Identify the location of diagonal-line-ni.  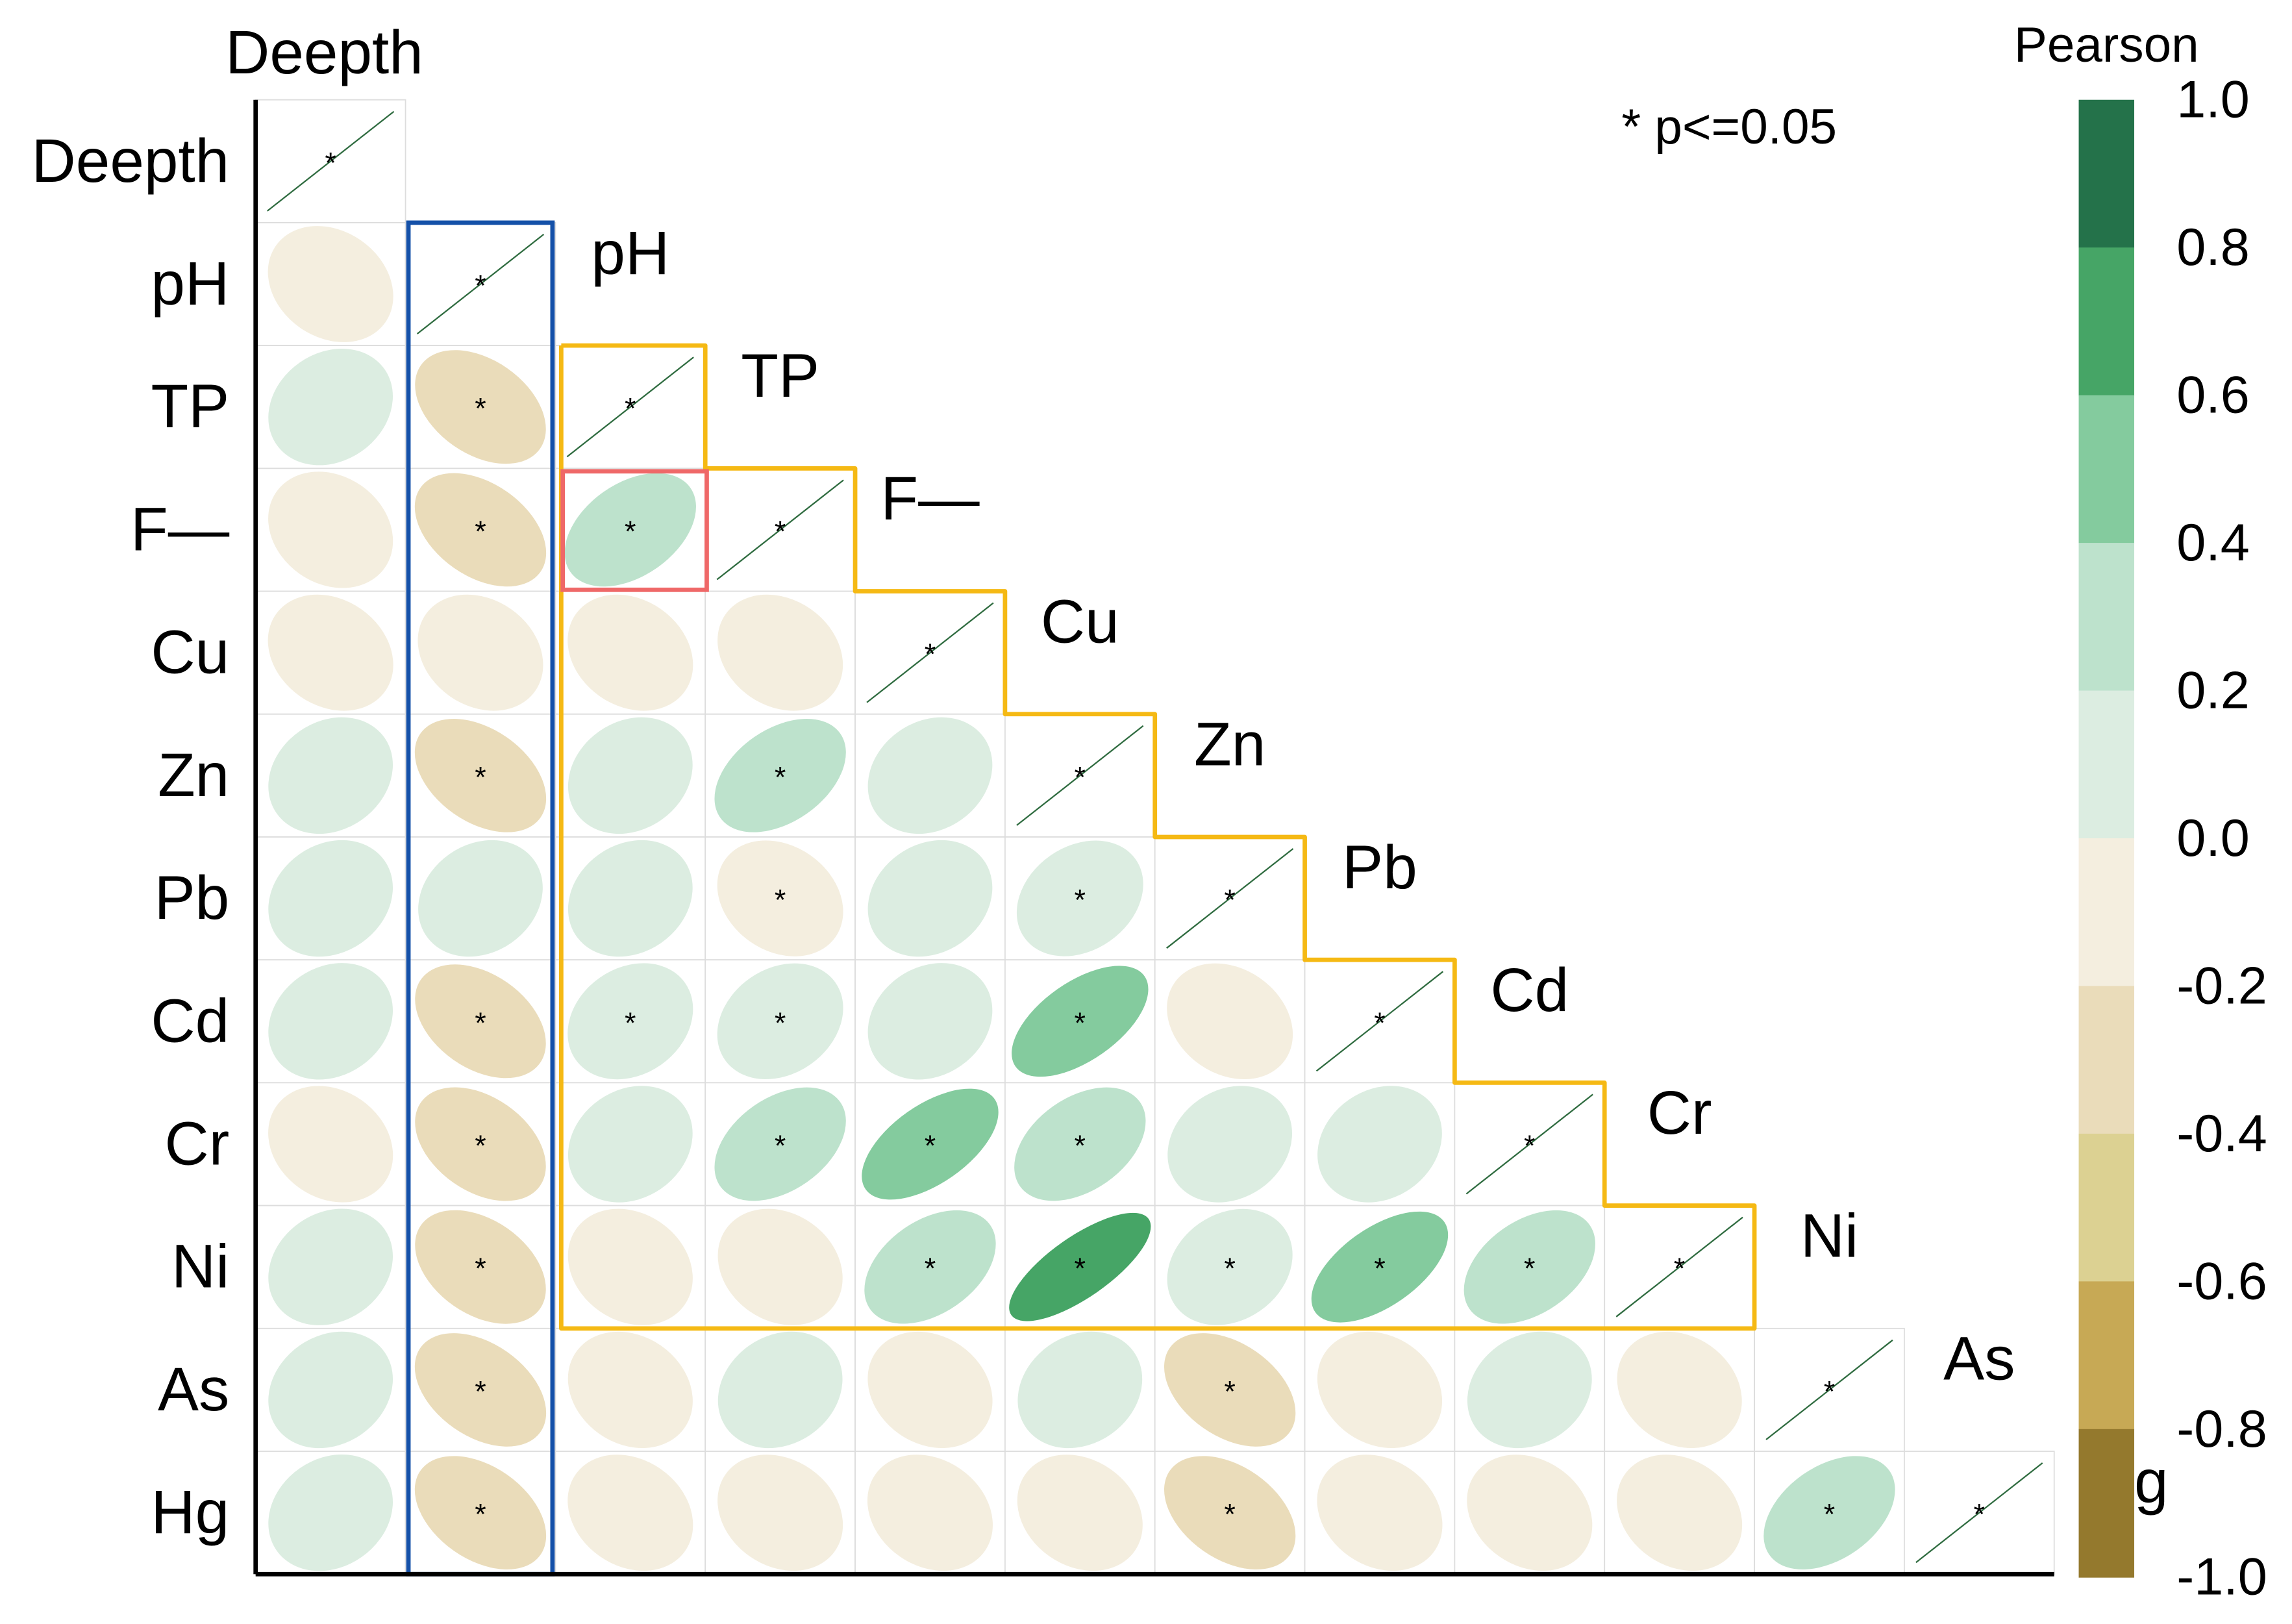
(1679, 1267).